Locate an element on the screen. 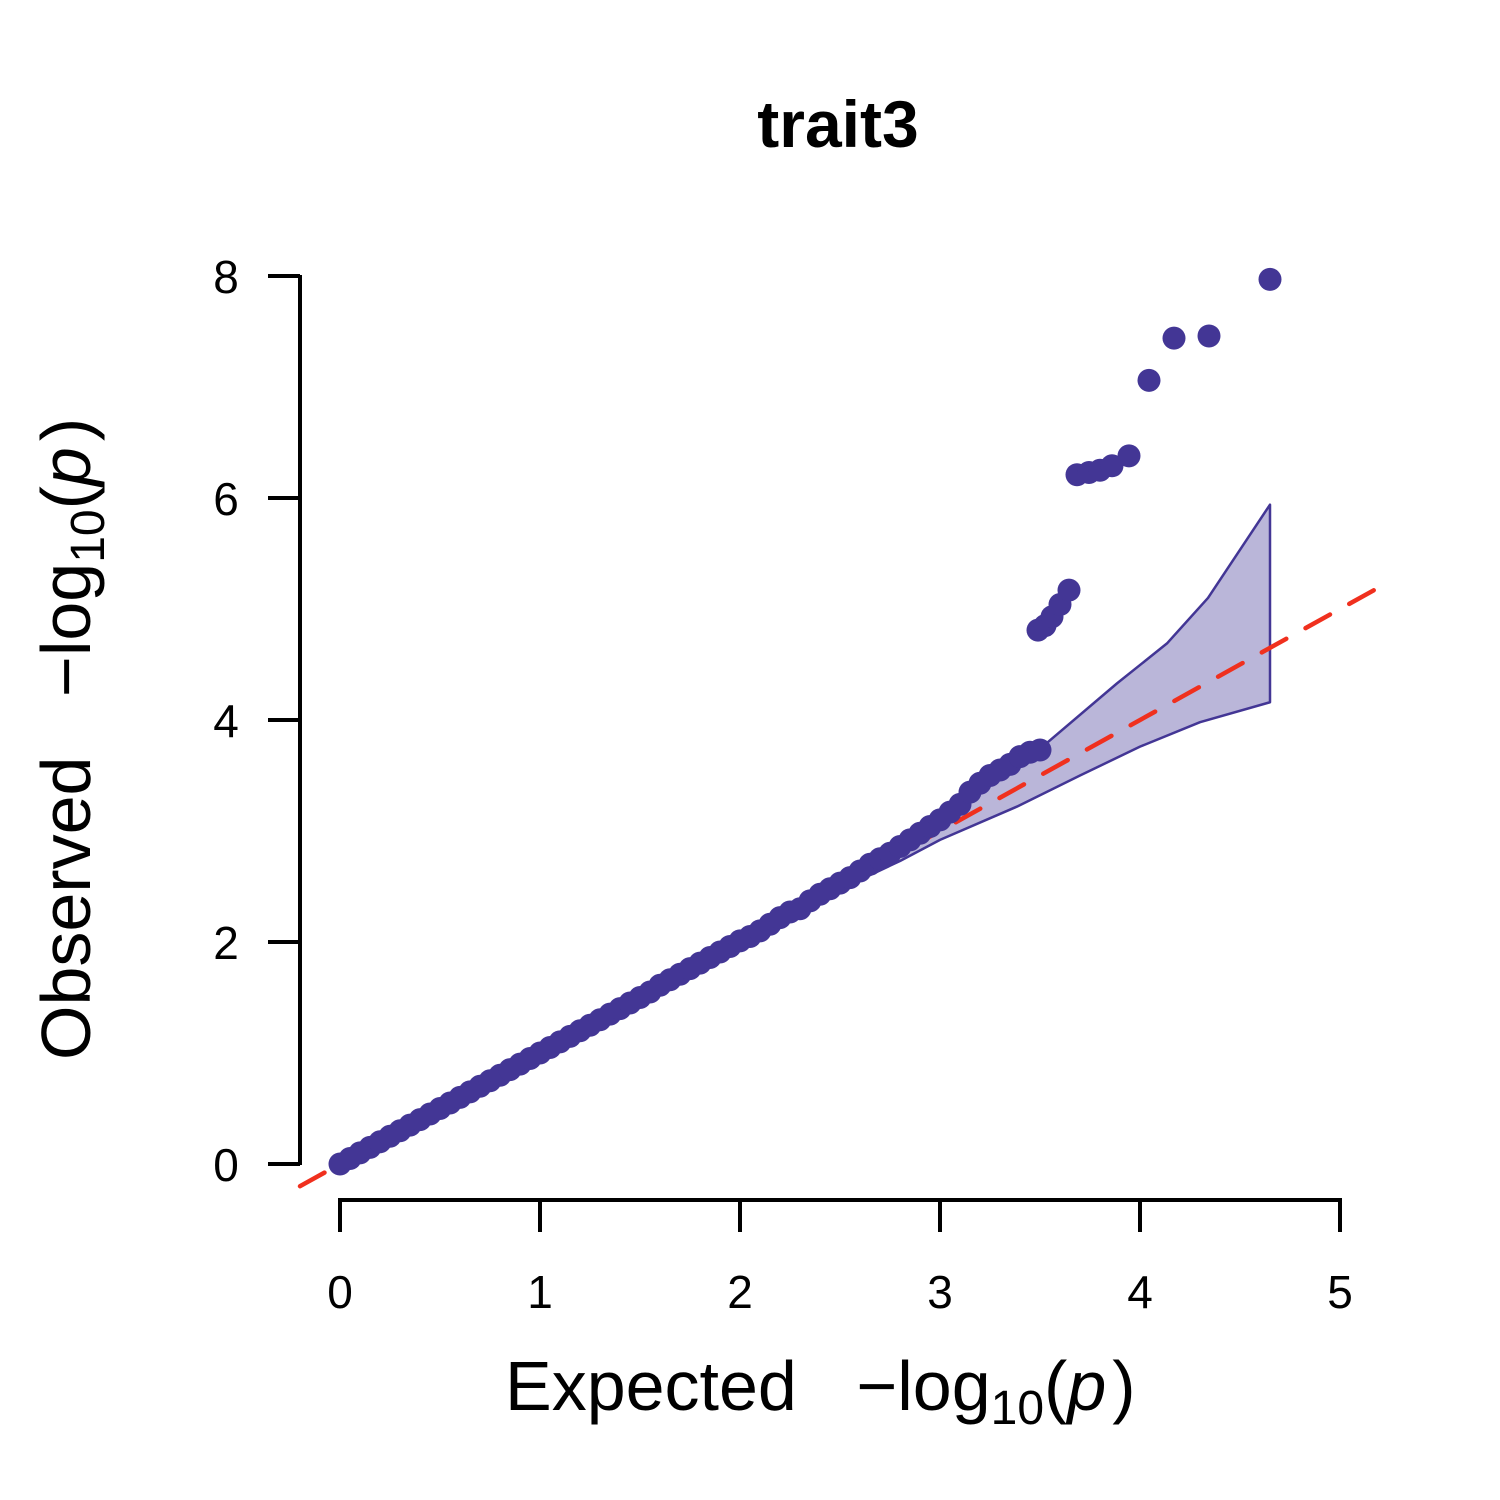 The height and width of the screenshot is (1500, 1500). x-axis-label-text: Expected is located at coordinates (651, 1386).